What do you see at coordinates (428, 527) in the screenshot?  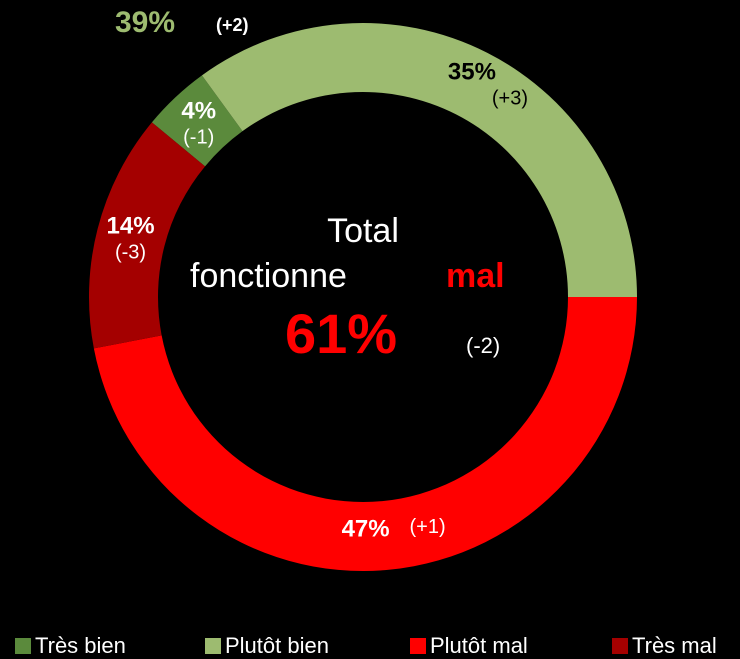 I see `change-label: (+1)` at bounding box center [428, 527].